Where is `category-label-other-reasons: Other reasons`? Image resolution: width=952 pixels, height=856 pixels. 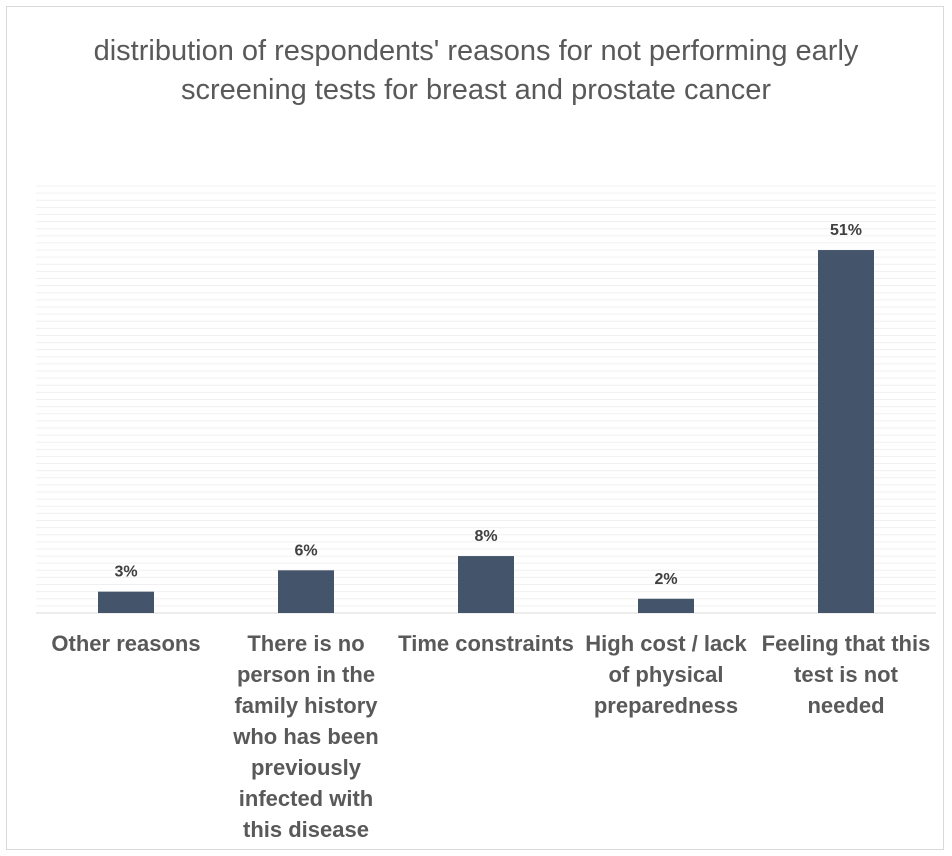
category-label-other-reasons: Other reasons is located at coordinates (126, 643).